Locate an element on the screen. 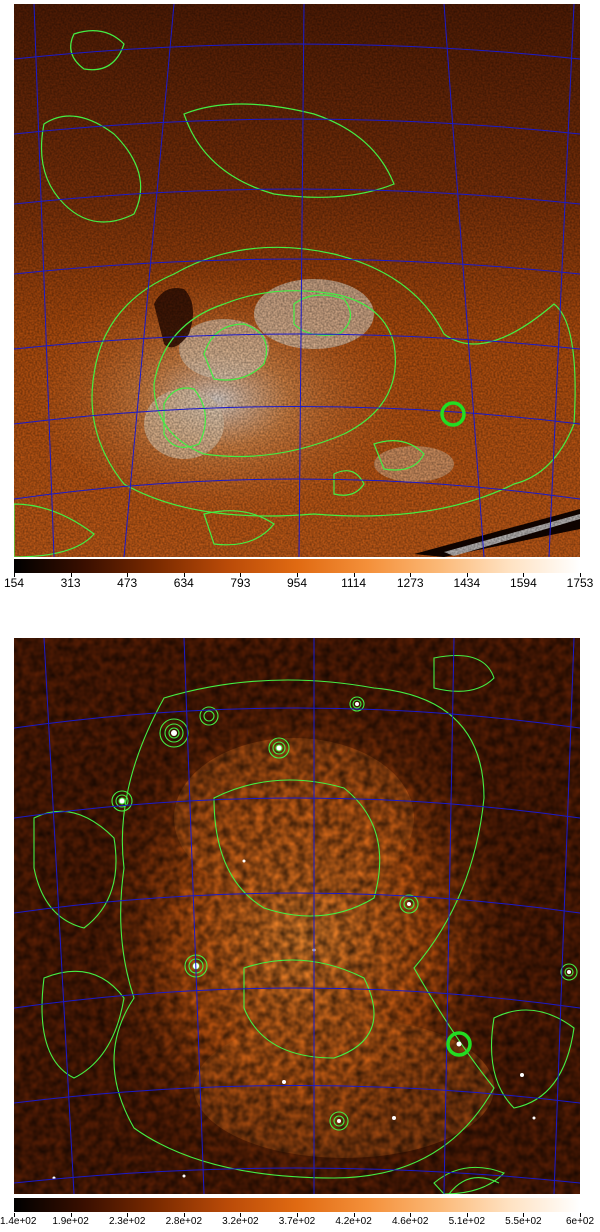  colorbar-tick-label: 1434 is located at coordinates (467, 583).